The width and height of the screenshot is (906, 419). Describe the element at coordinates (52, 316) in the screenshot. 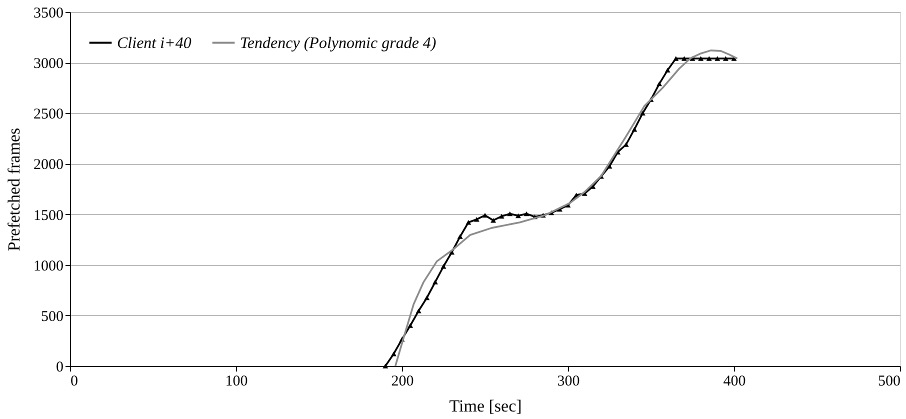

I see `y-tick-label: 500` at that location.